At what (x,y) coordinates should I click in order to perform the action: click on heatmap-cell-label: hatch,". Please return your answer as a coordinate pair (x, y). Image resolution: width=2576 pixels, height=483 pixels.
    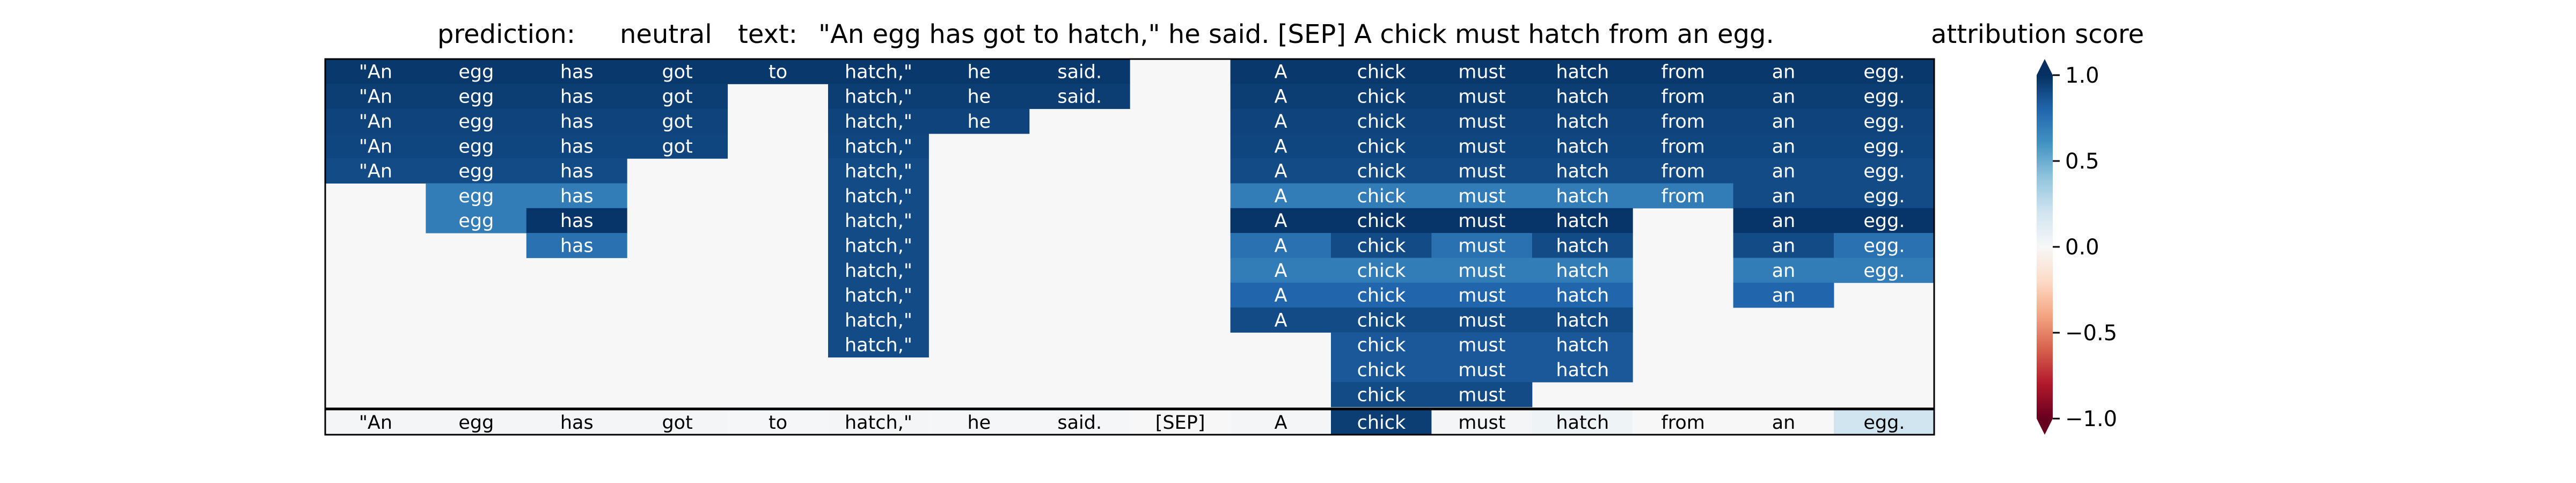
    Looking at the image, I should click on (878, 271).